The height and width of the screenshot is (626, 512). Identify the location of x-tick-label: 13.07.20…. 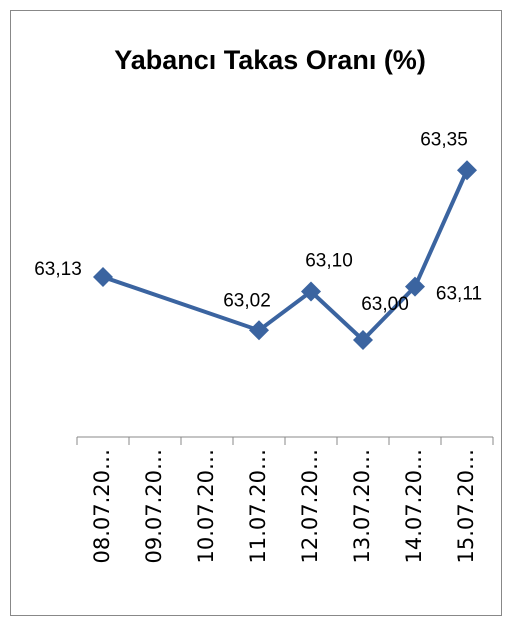
(362, 506).